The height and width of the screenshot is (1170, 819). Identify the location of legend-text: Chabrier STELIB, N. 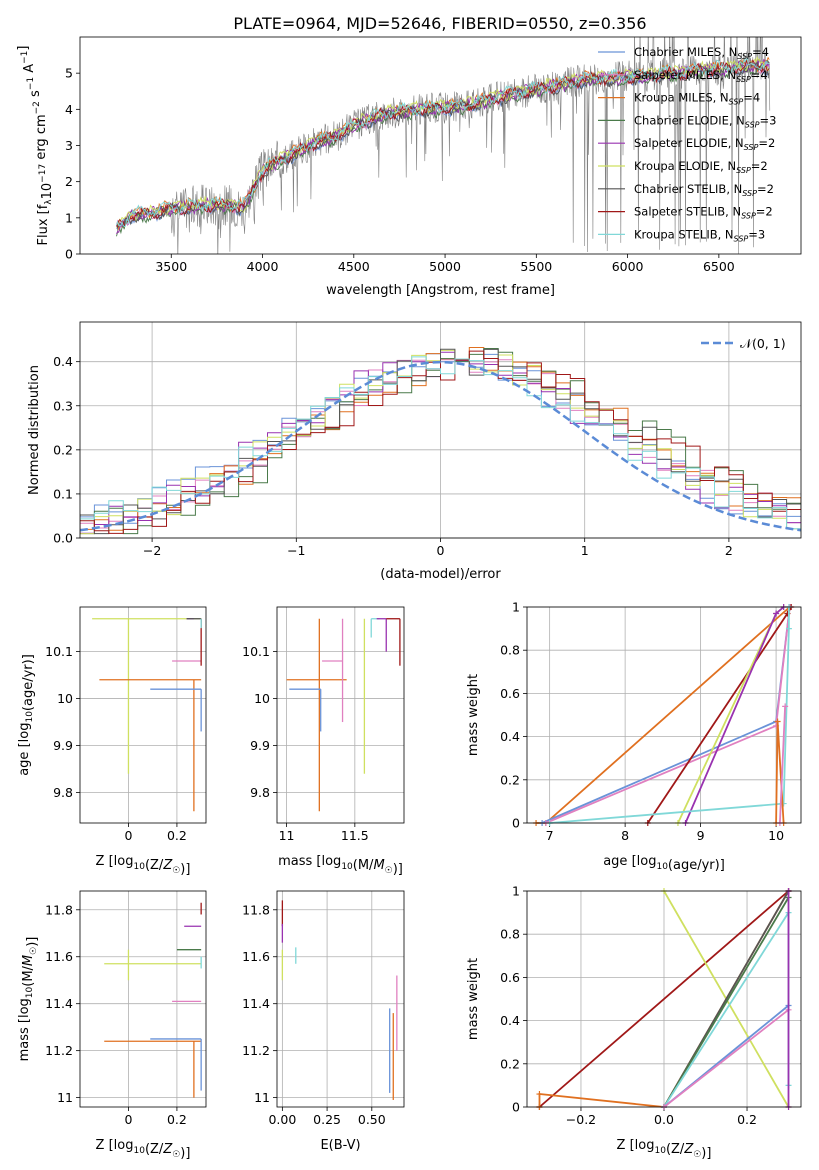
(688, 189).